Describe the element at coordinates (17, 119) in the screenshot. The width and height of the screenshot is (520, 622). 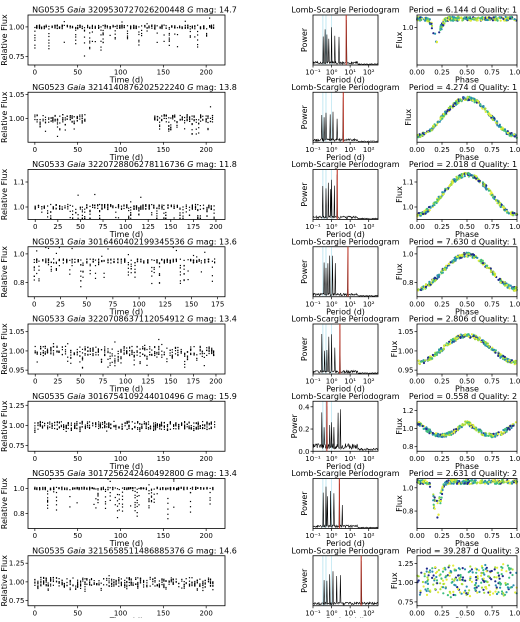
I see `lc-ytick-label: 1.00` at that location.